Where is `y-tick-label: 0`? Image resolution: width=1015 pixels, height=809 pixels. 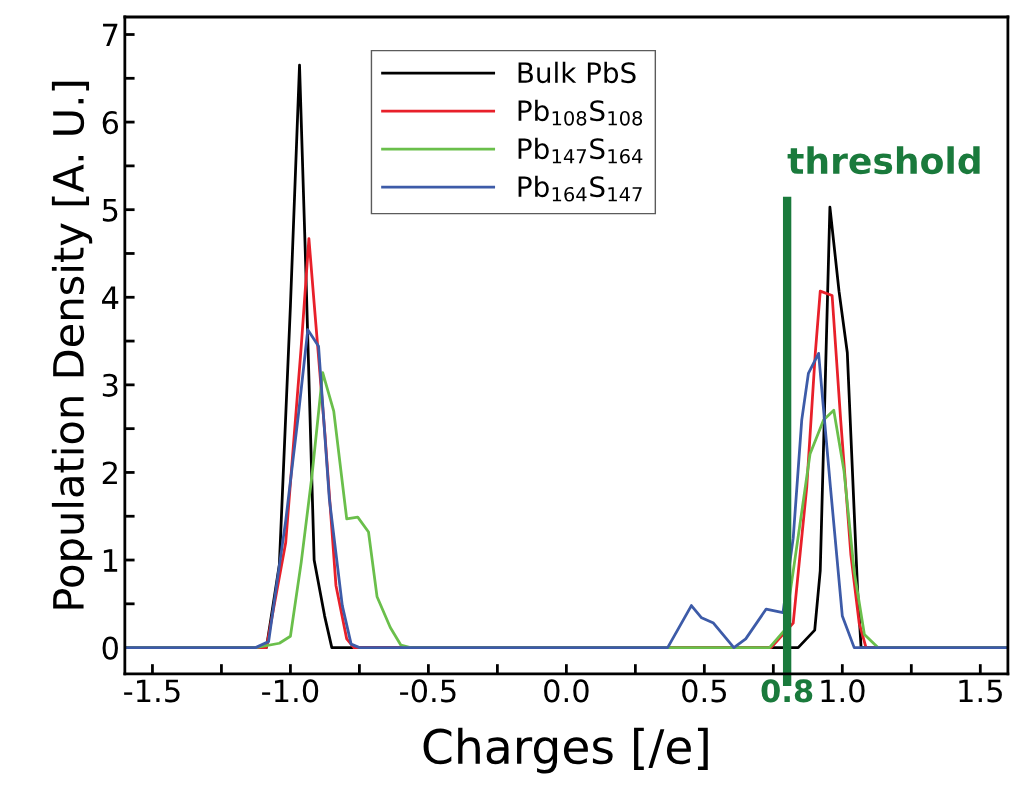
y-tick-label: 0 is located at coordinates (110, 648).